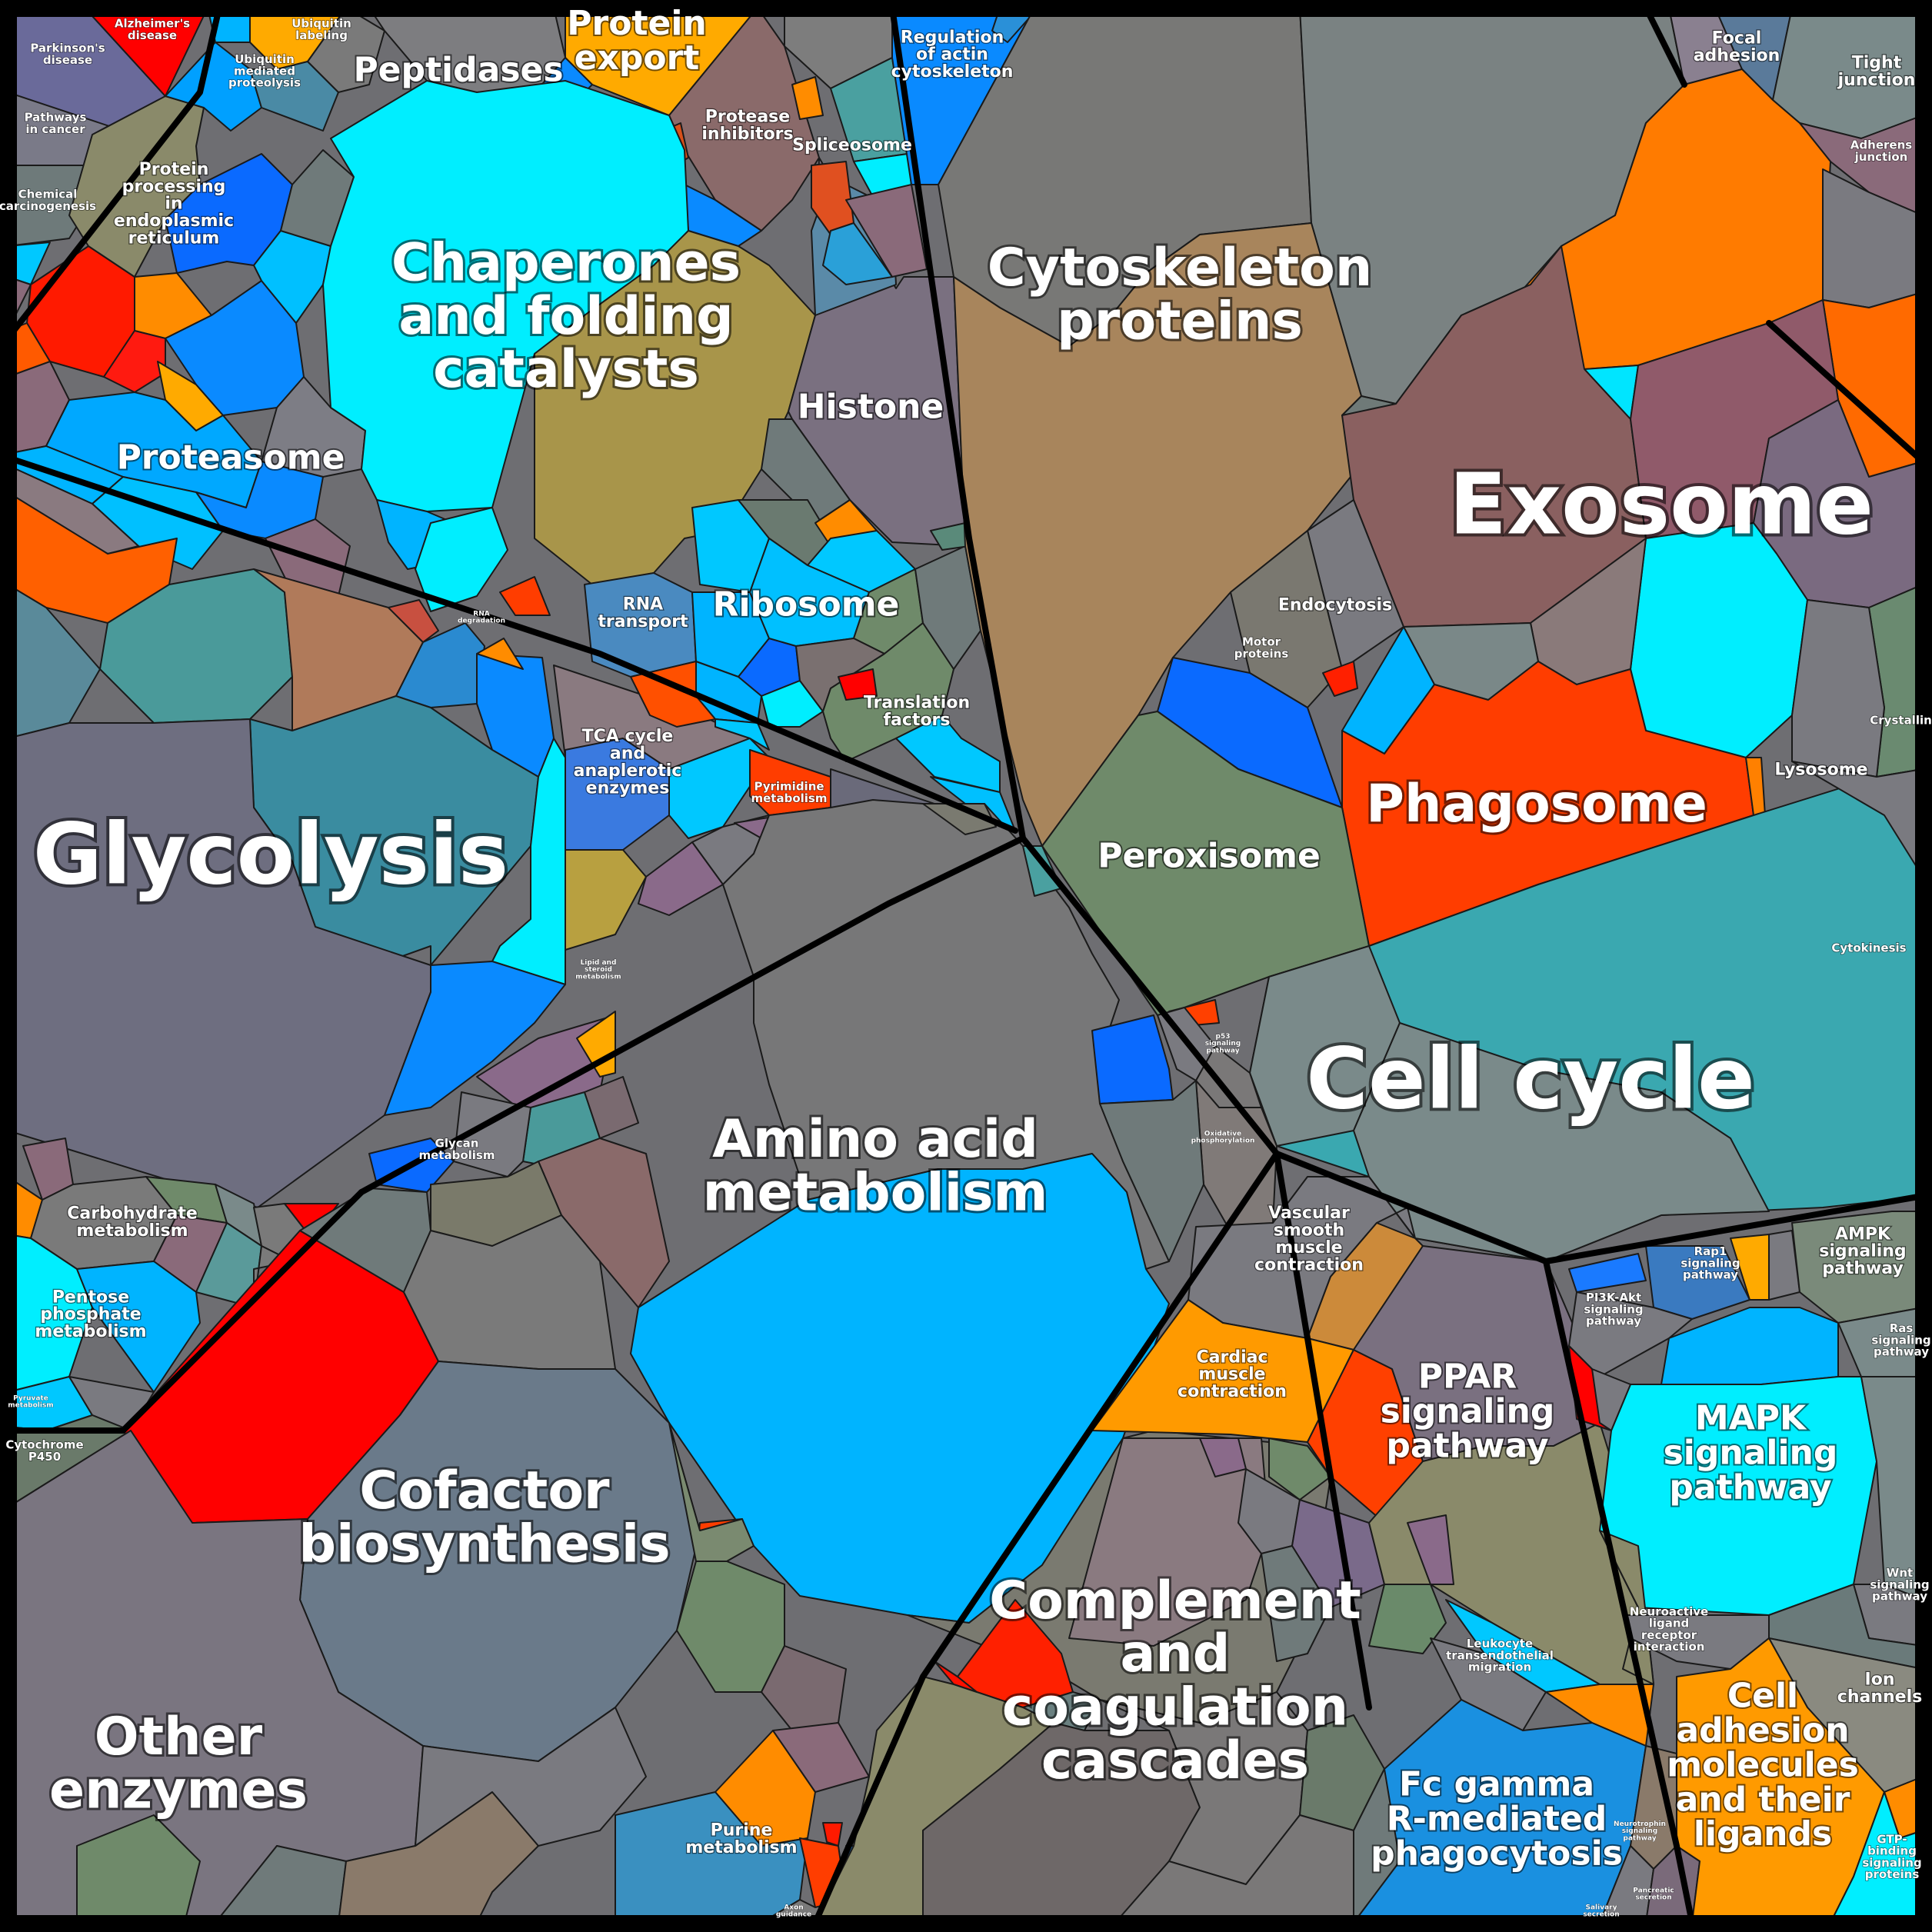  I want to click on label-glycan-metabolism: Glycan metabolism, so click(457, 1149).